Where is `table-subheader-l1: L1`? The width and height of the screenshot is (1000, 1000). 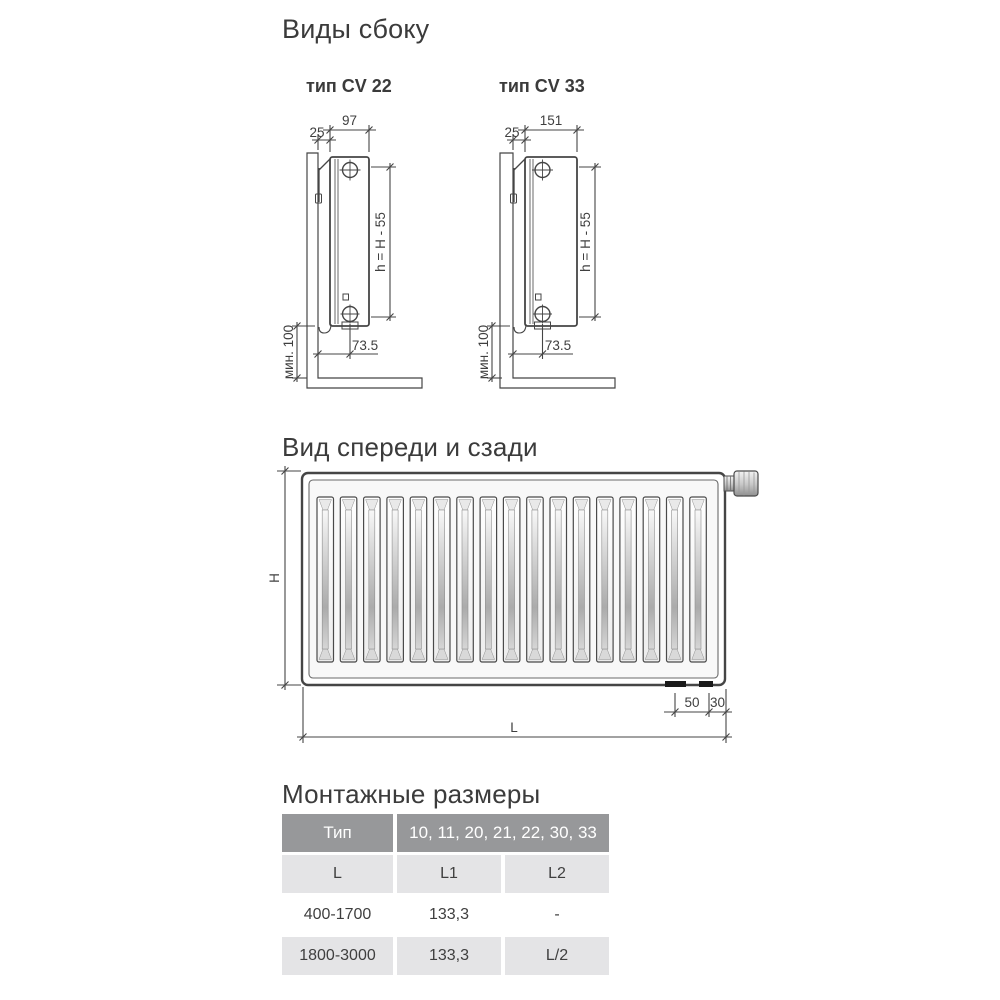
table-subheader-l1: L1 is located at coordinates (449, 874).